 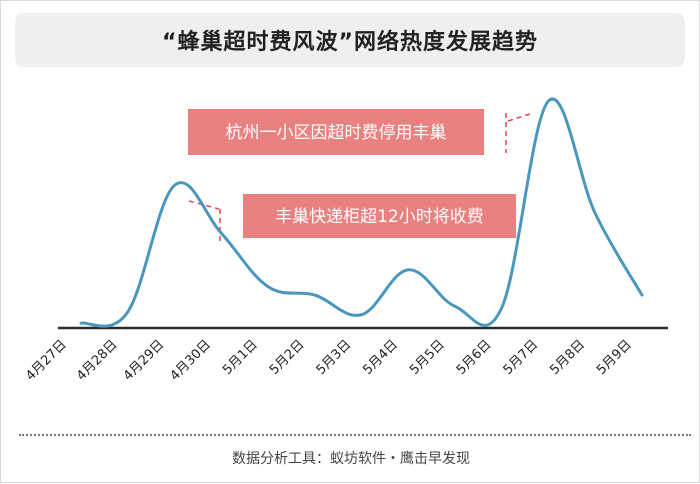 I want to click on x-tick-label: 5月8日, so click(x=567, y=357).